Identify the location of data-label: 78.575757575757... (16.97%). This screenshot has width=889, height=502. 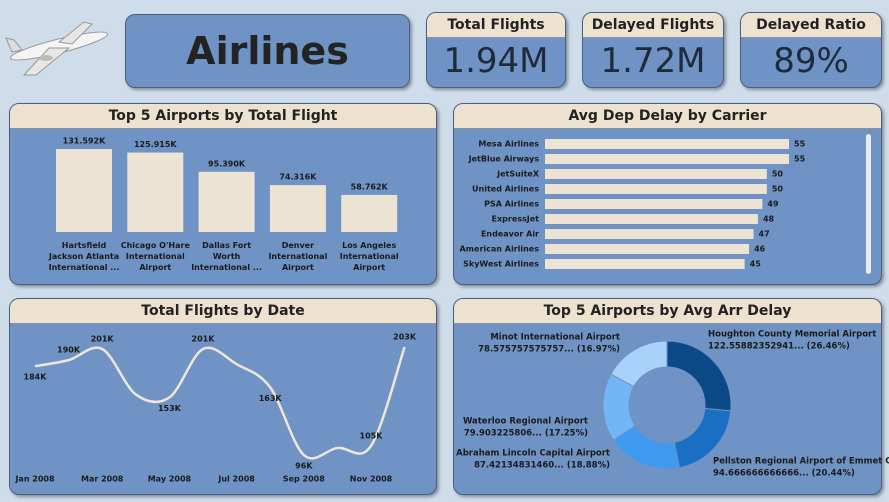
(549, 350).